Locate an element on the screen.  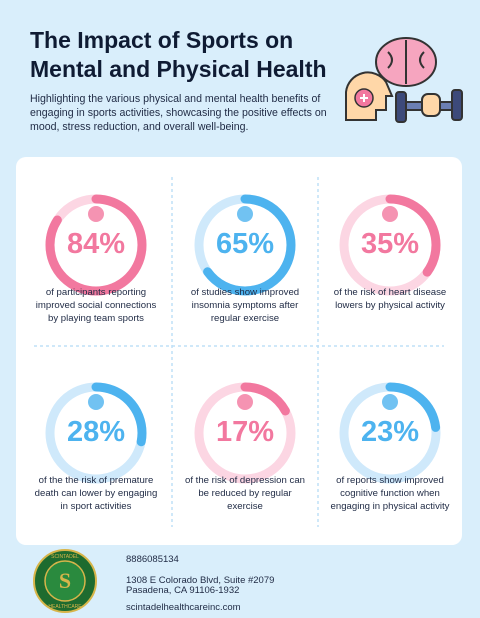
stat: 35% is located at coordinates (390, 245).